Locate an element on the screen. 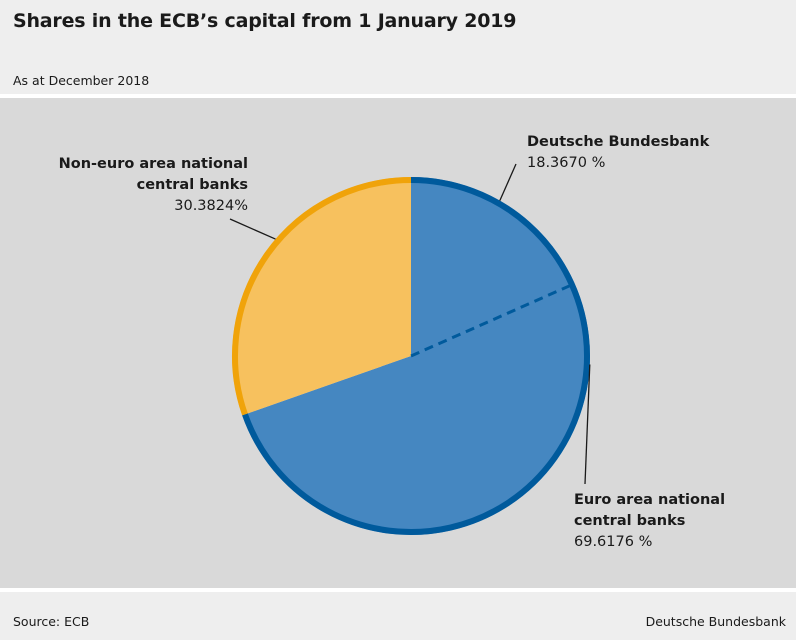  label-bundesbank: Deutsche Bundesbank 18.3670 % is located at coordinates (618, 152).